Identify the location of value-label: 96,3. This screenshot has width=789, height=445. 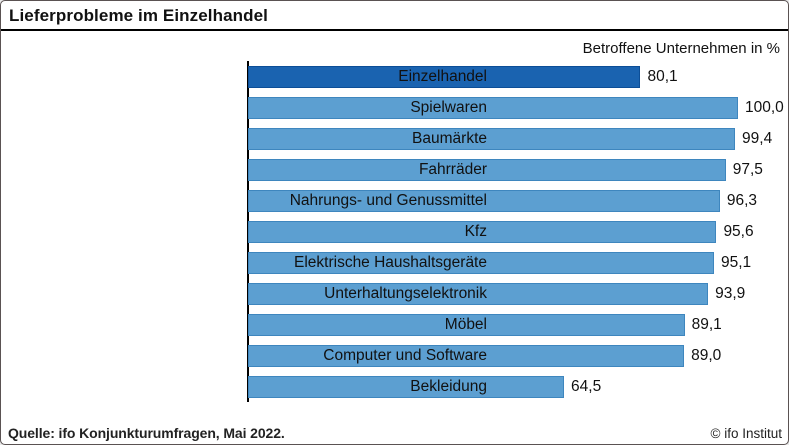
(742, 200).